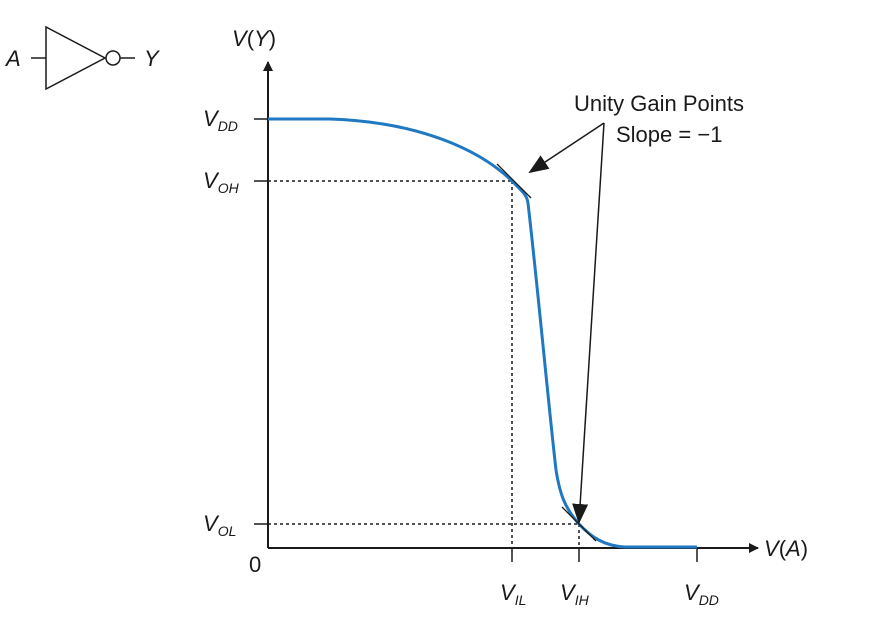  Describe the element at coordinates (76, 58) in the screenshot. I see `gate-triangle` at that location.